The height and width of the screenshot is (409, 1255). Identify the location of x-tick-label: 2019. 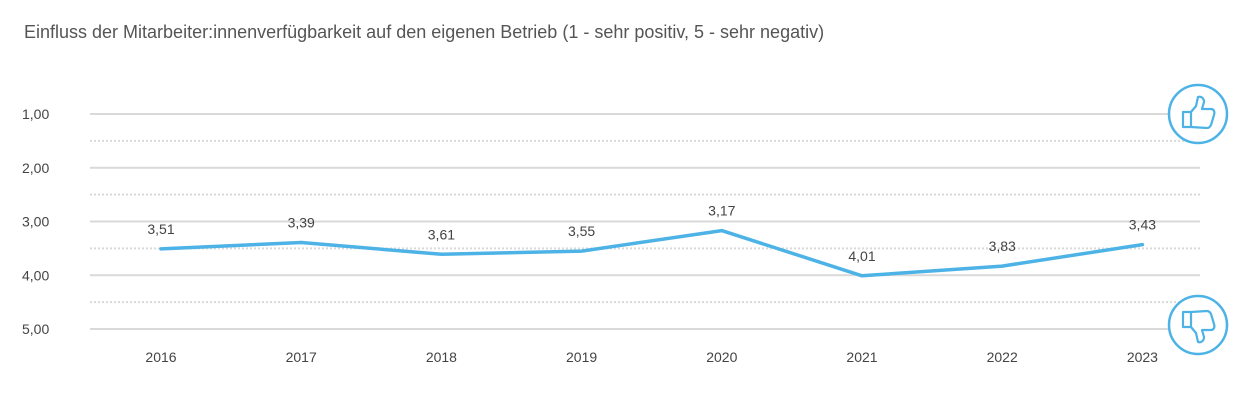
(581, 357).